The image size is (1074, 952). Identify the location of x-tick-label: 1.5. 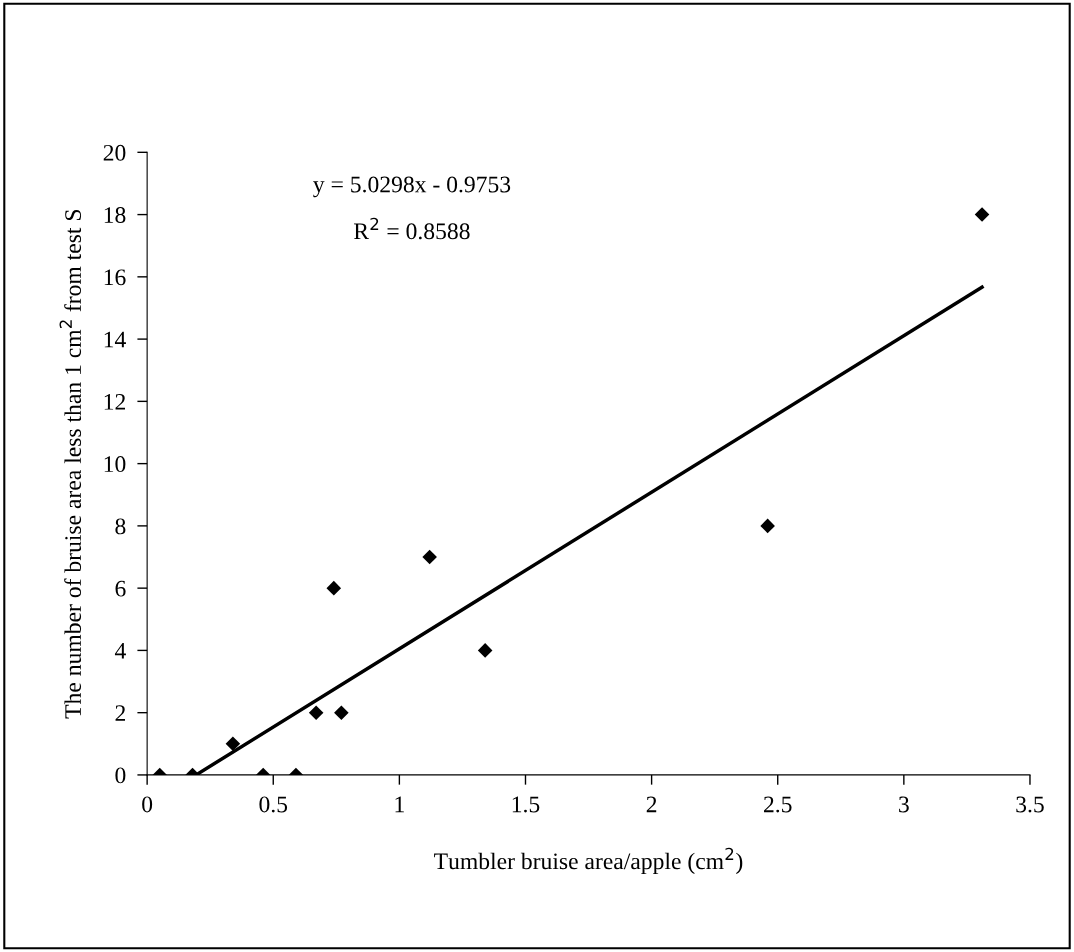
(526, 804).